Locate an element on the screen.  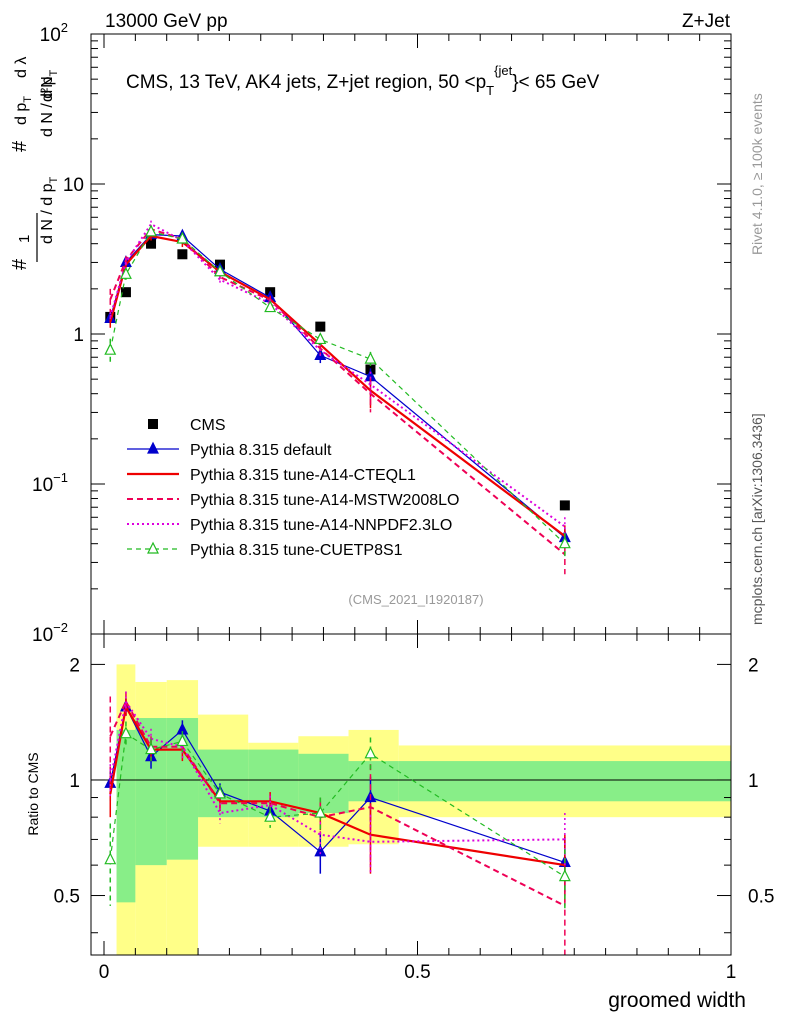
y-tick-label: 10² is located at coordinates (54, 33).